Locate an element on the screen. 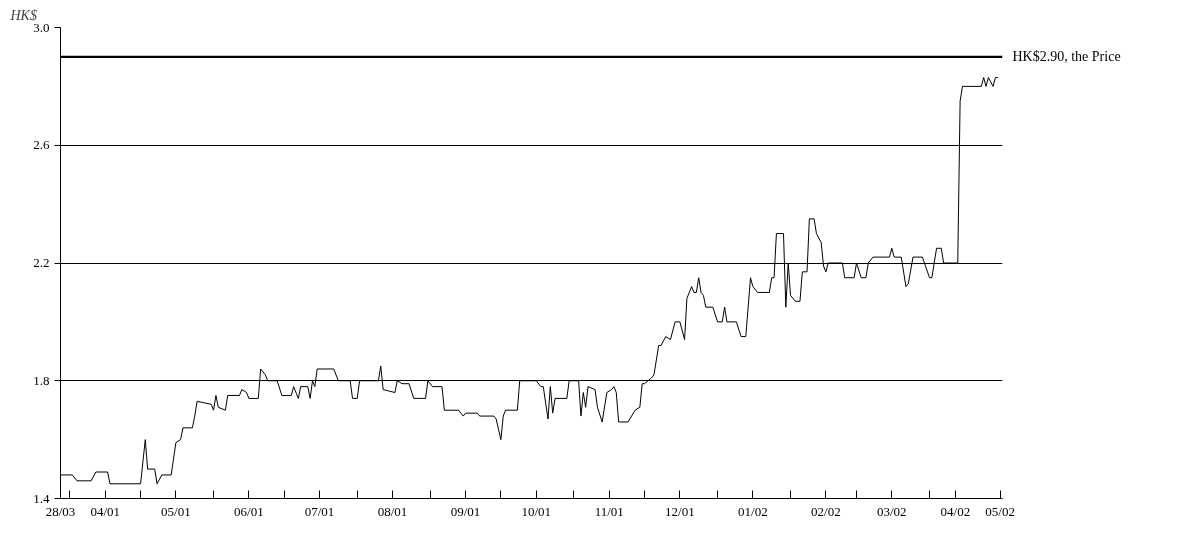 This screenshot has width=1182, height=538. x-tick-label: 03/02 is located at coordinates (892, 511).